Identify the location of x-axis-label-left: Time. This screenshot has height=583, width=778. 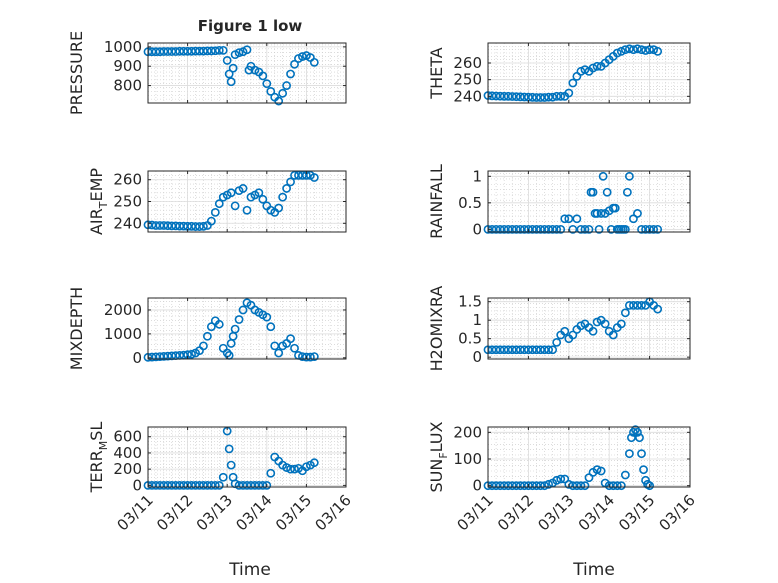
(249, 570).